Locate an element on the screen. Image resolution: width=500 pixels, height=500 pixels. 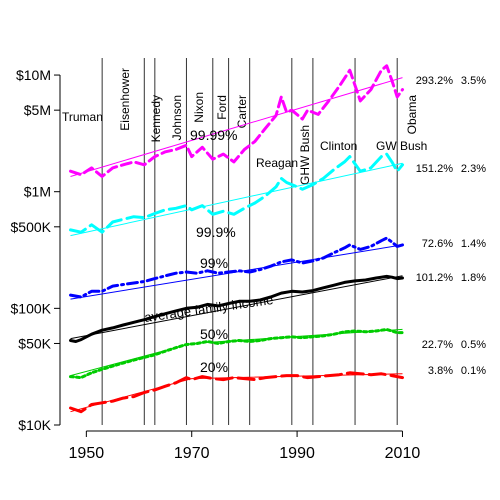
x-tick-label: 2010 is located at coordinates (403, 453).